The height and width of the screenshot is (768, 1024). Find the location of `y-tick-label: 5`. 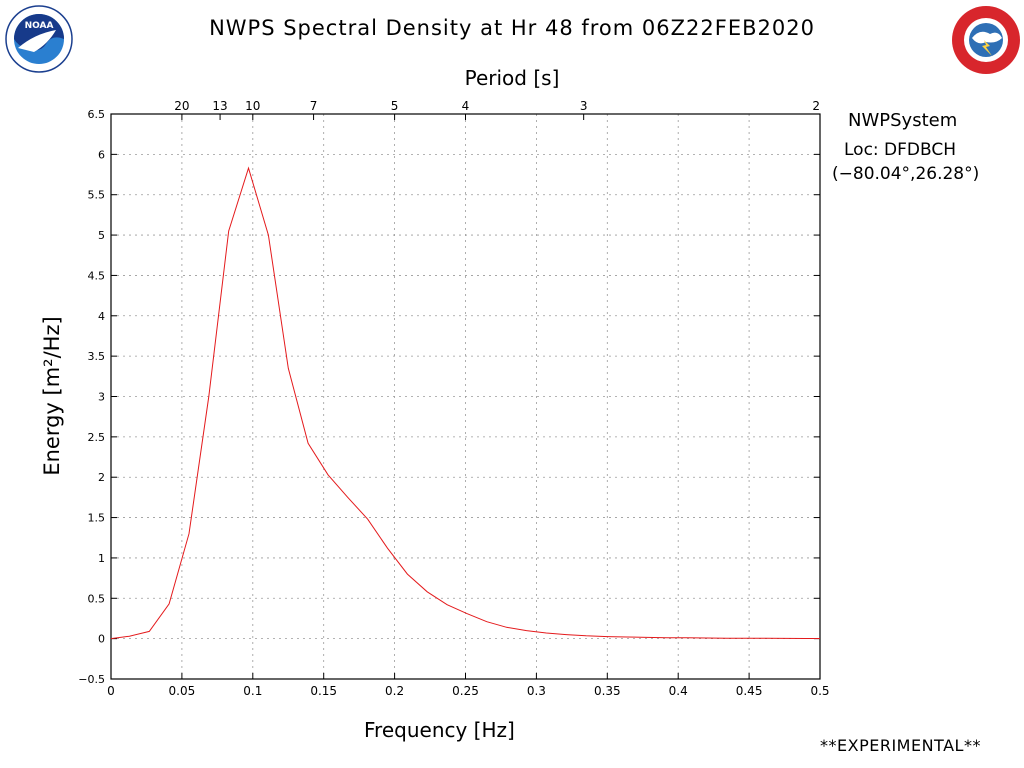

y-tick-label: 5 is located at coordinates (101, 235).